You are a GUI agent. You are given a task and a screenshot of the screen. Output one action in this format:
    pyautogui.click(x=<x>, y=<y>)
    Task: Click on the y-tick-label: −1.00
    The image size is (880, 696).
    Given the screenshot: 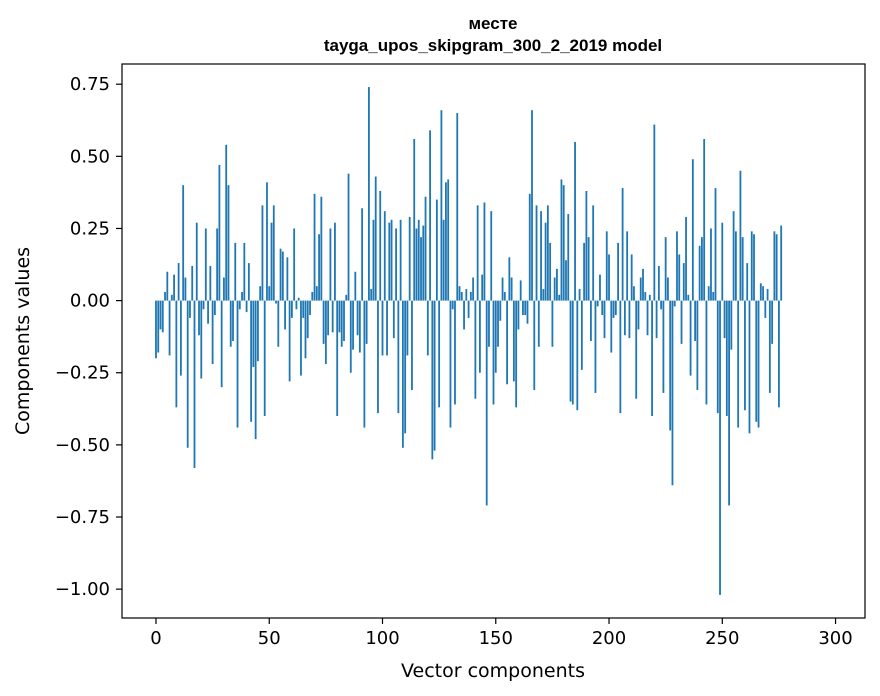 What is the action you would take?
    pyautogui.click(x=82, y=589)
    